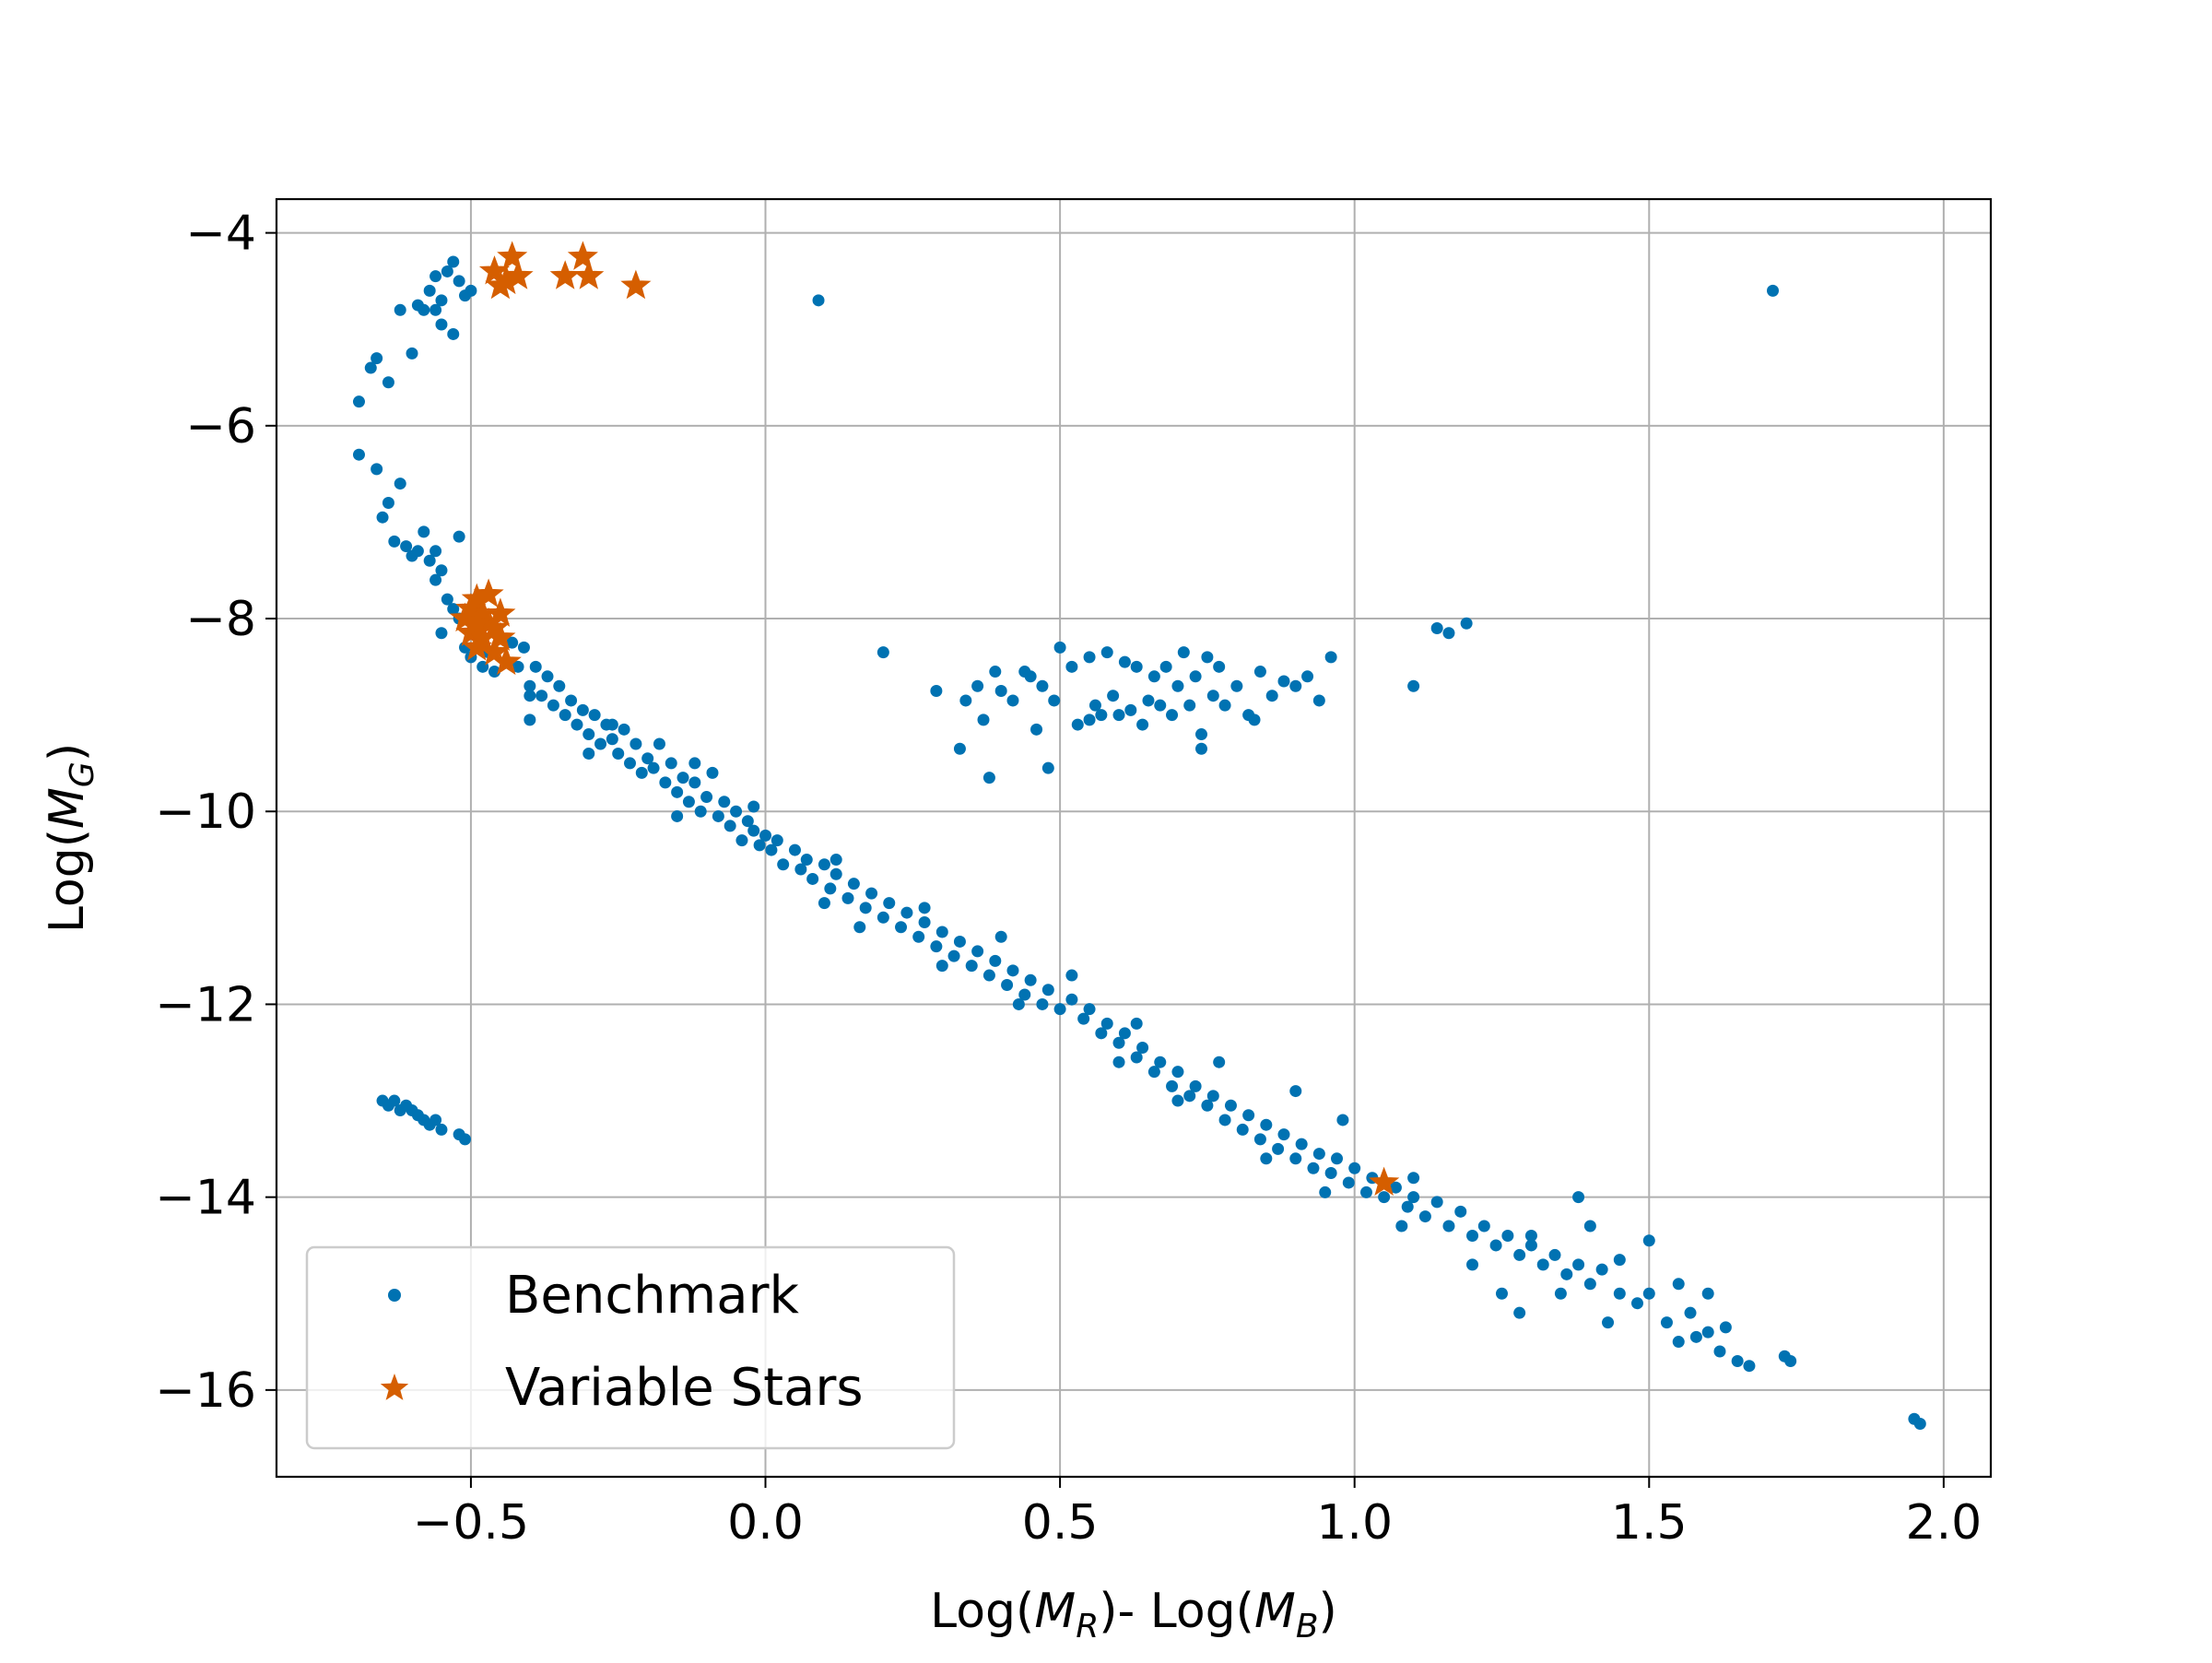 This screenshot has height=1663, width=2212. What do you see at coordinates (471, 1523) in the screenshot?
I see `x-tick-label: −0.5` at bounding box center [471, 1523].